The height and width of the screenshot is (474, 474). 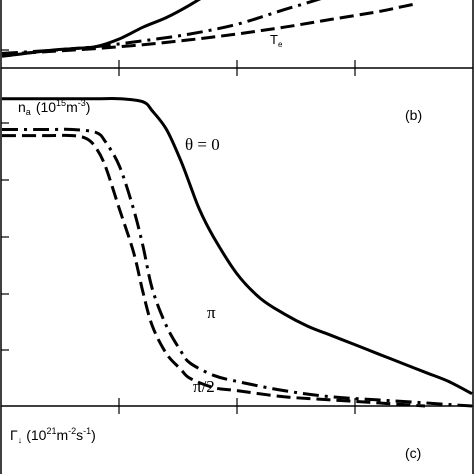 What do you see at coordinates (237, 440) in the screenshot?
I see `panel-c: Γ↓ (1021m-2s-1) (c)` at bounding box center [237, 440].